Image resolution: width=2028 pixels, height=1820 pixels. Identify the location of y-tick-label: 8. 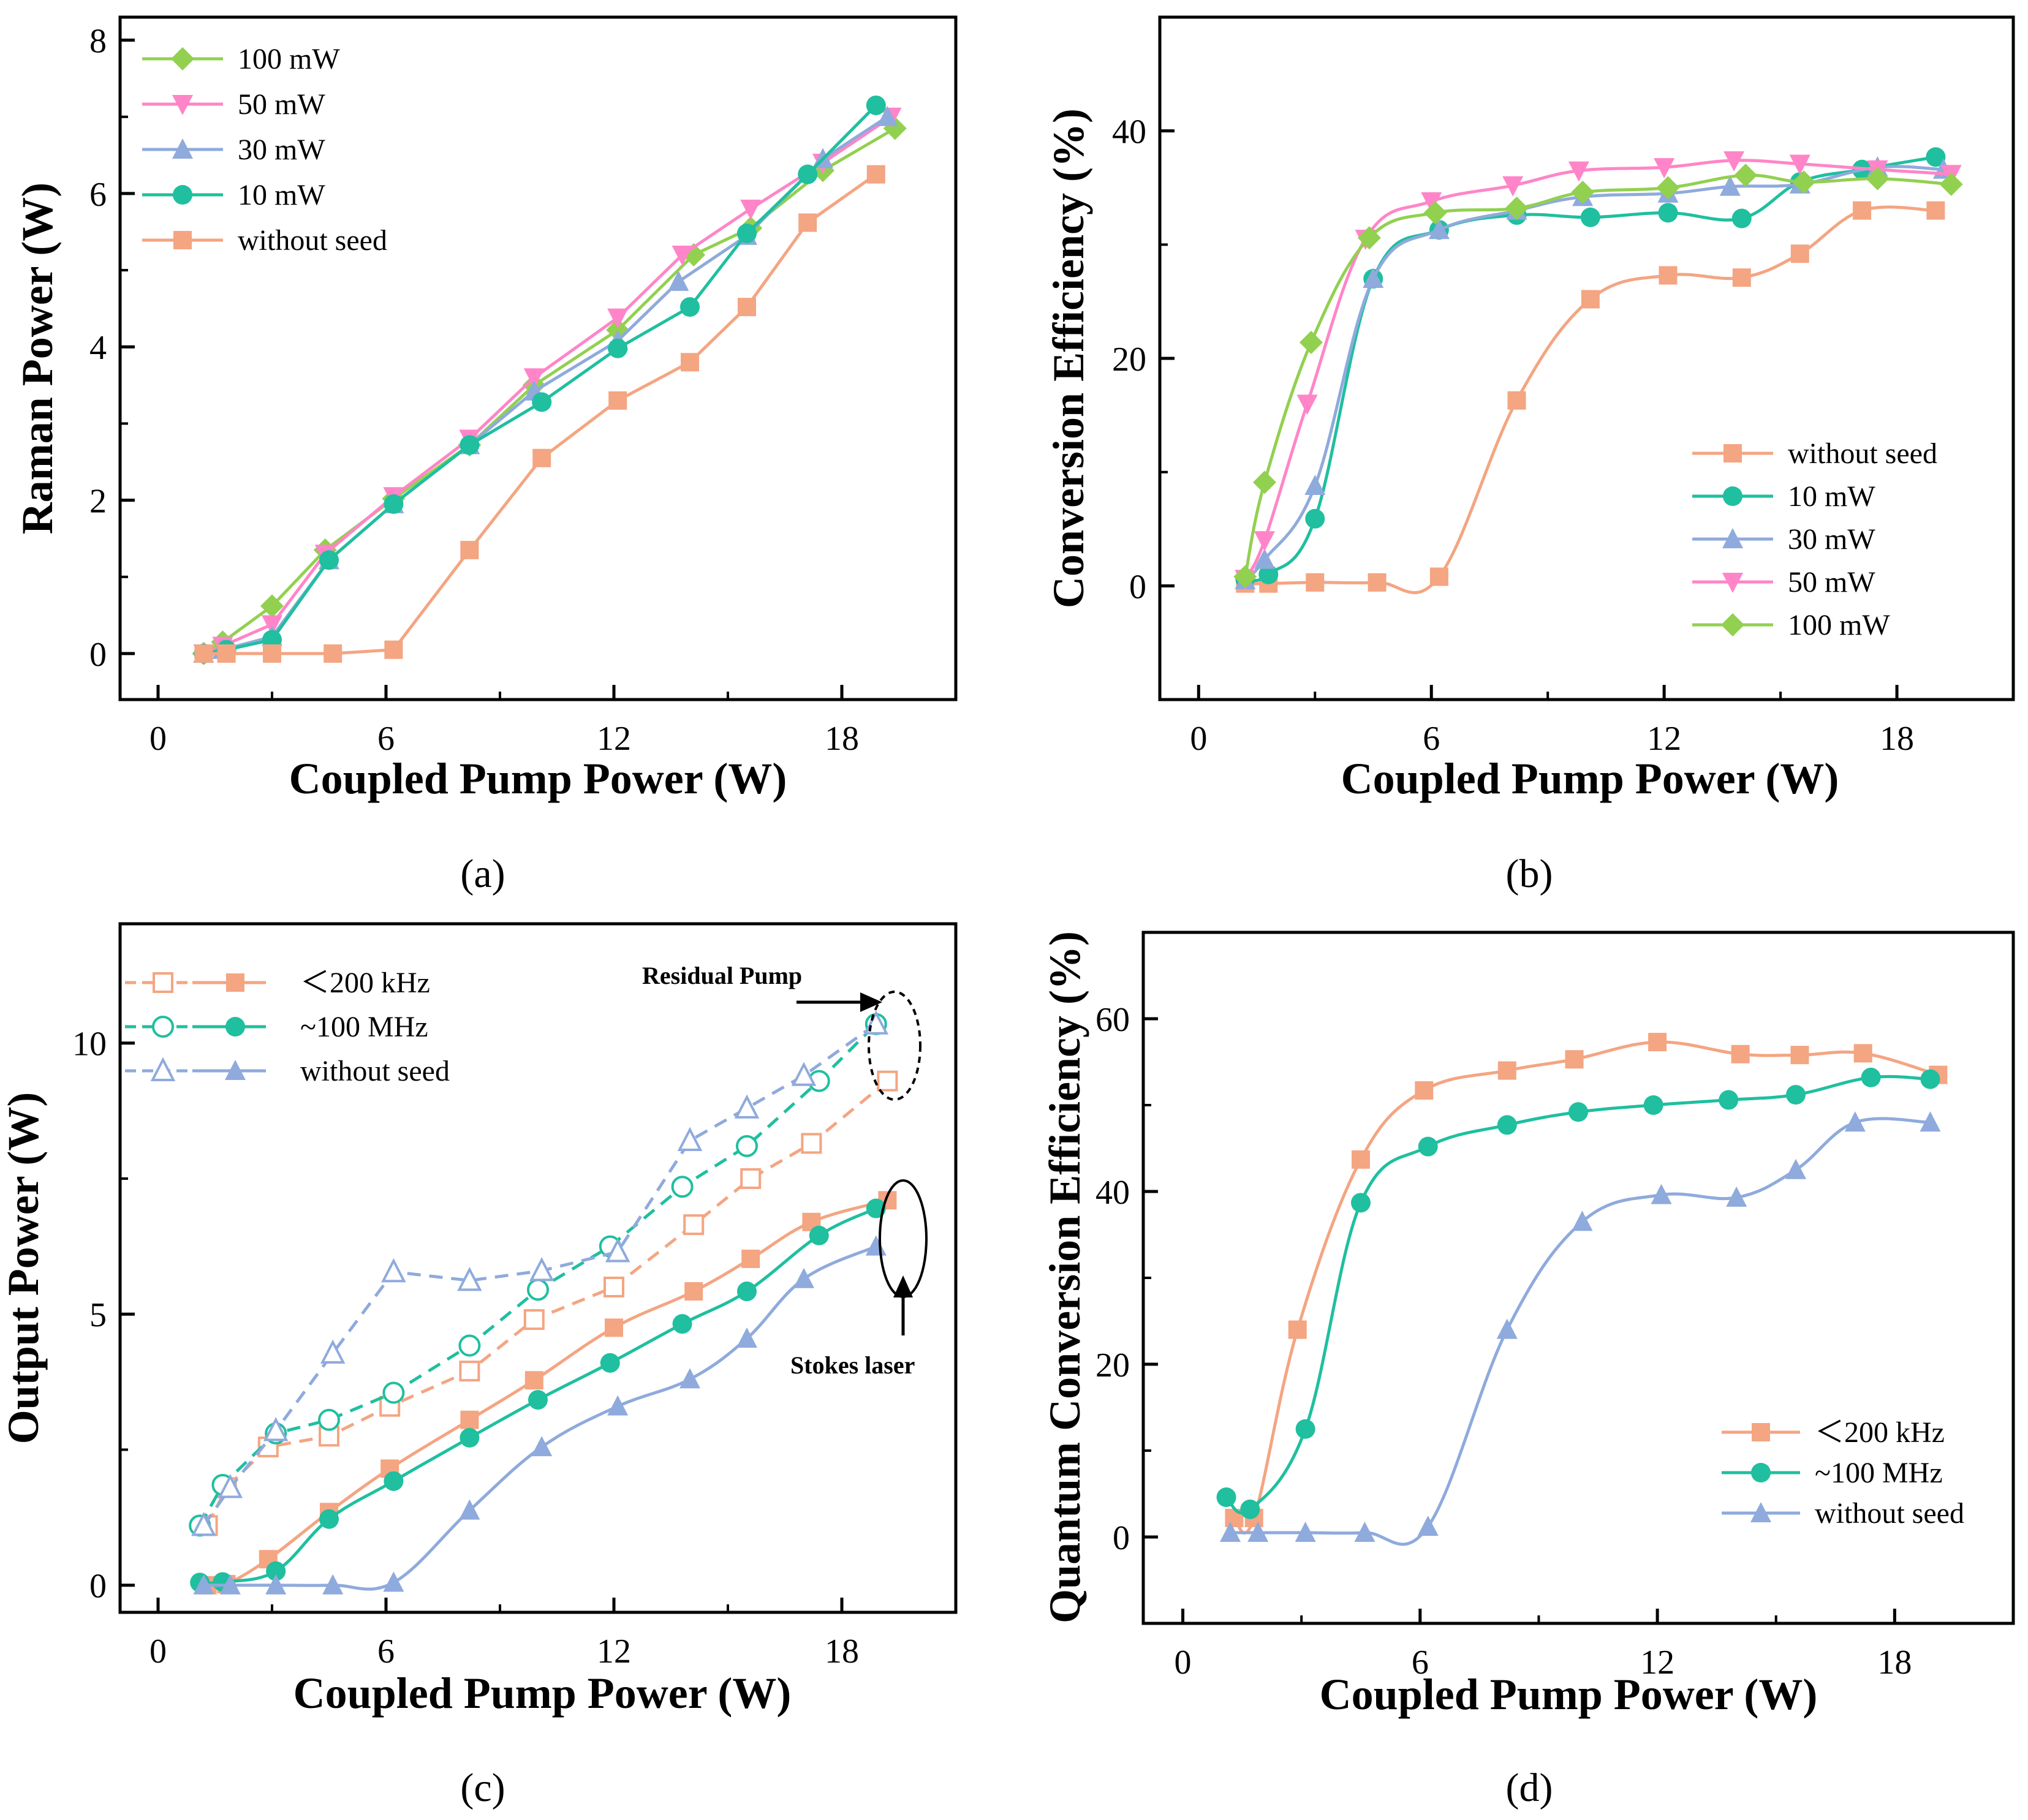
(98, 42).